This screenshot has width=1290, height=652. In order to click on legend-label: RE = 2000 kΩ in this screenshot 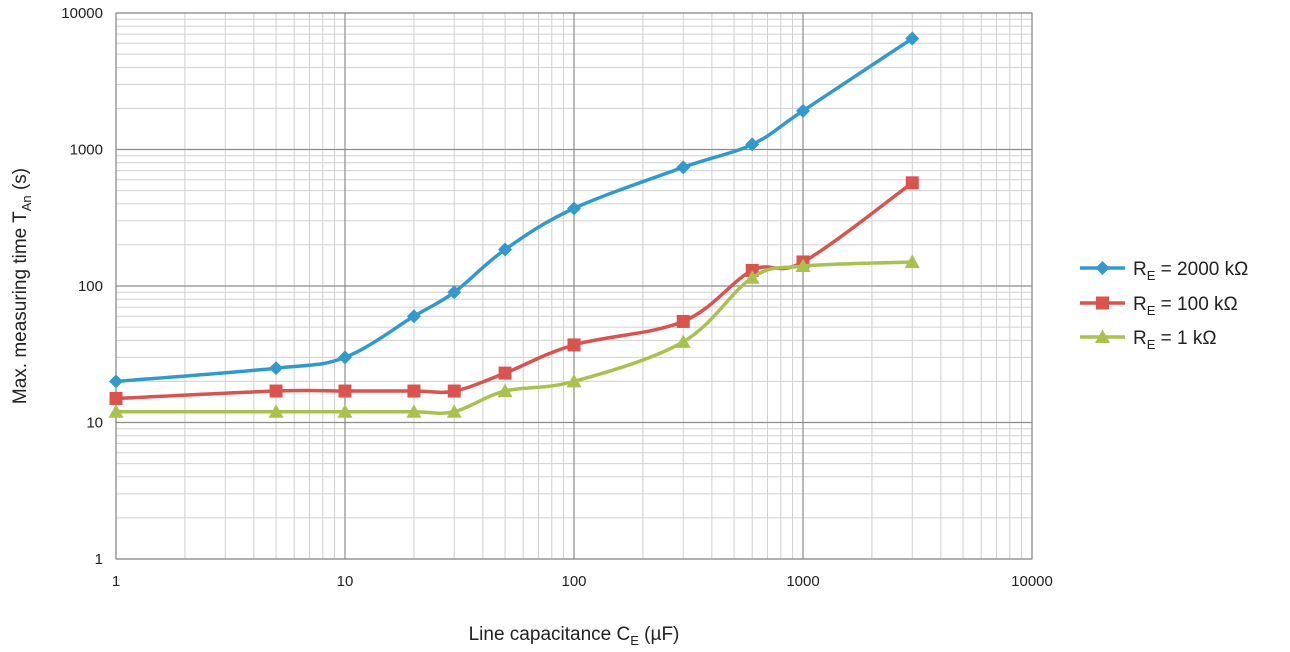, I will do `click(1190, 271)`.